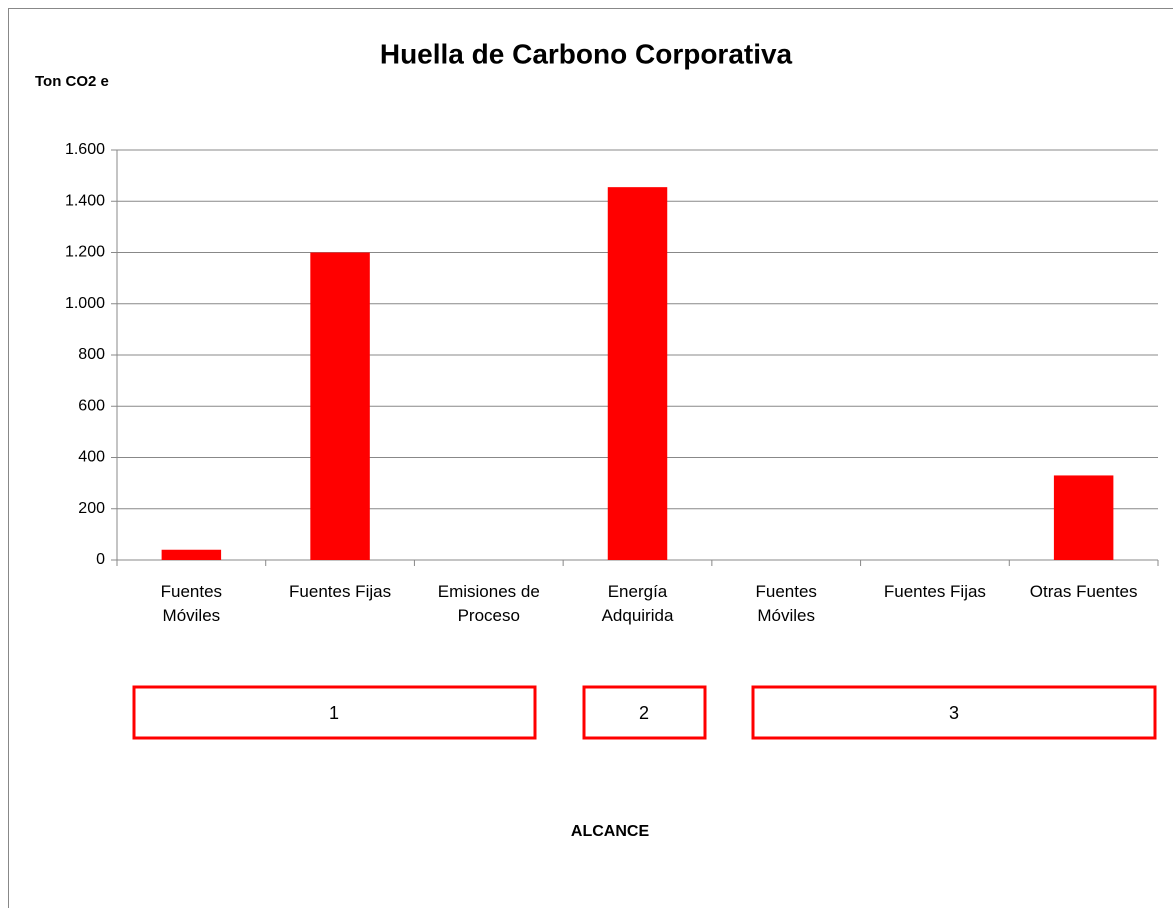 This screenshot has height=908, width=1173. Describe the element at coordinates (72, 81) in the screenshot. I see `y-axis-title: Ton CO2 e` at that location.